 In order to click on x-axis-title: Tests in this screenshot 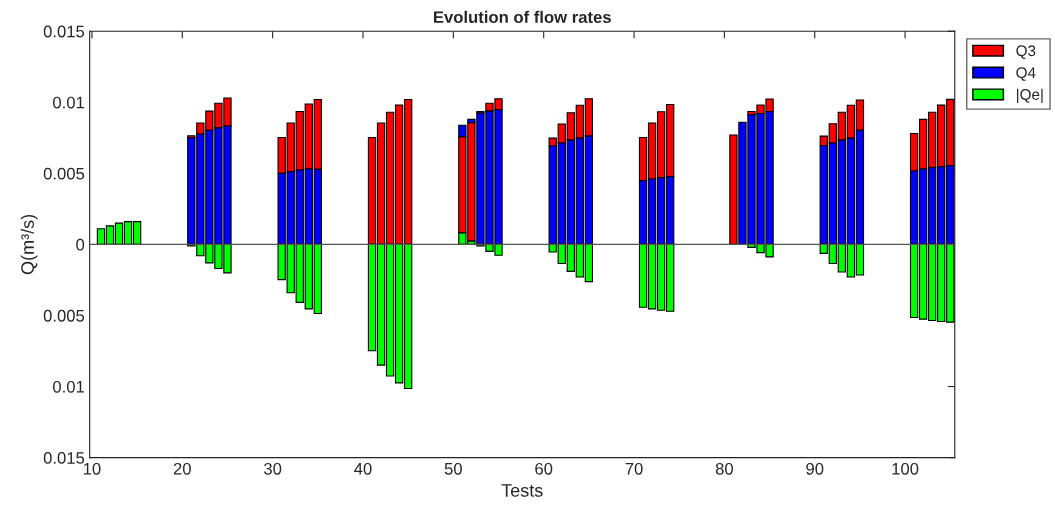, I will do `click(522, 490)`.